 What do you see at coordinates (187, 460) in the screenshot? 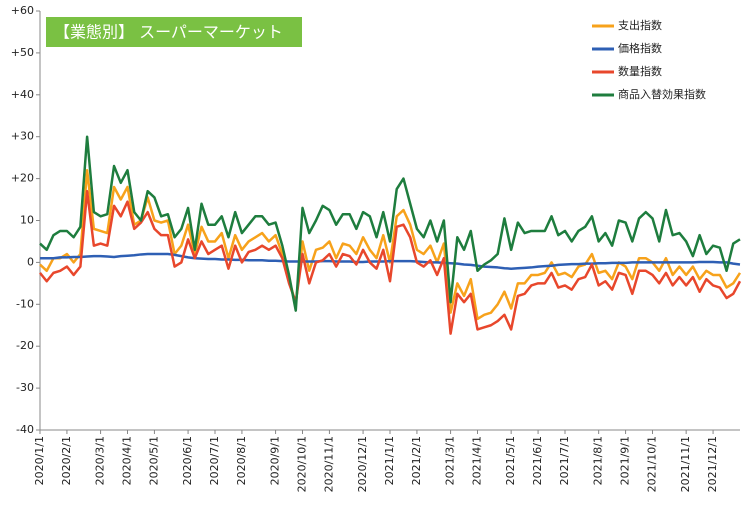
I see `x-tick-label: 2020/6/1` at bounding box center [187, 460].